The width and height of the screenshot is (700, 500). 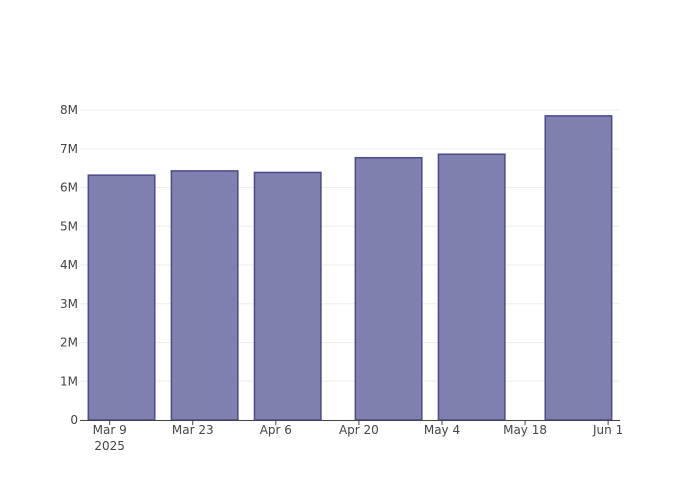 I want to click on x-tick-label: Mar 23, so click(x=193, y=430).